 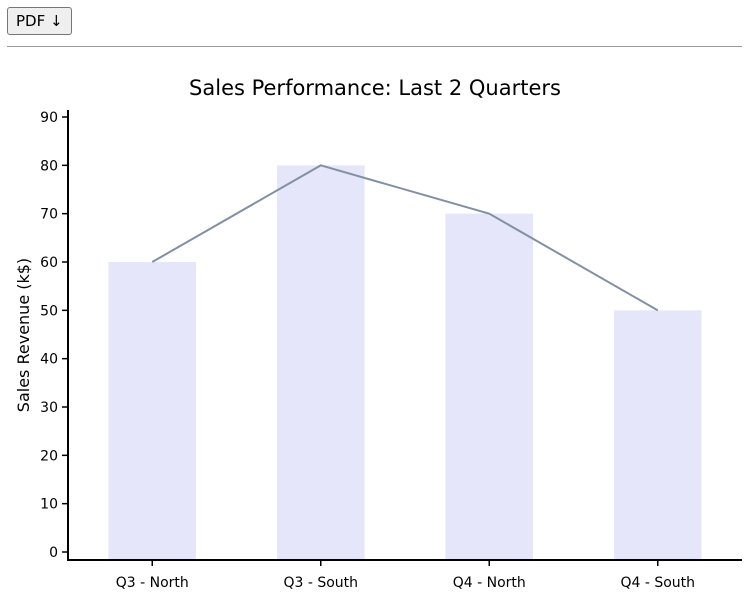 What do you see at coordinates (320, 583) in the screenshot?
I see `x-tick-label: Q3 - South` at bounding box center [320, 583].